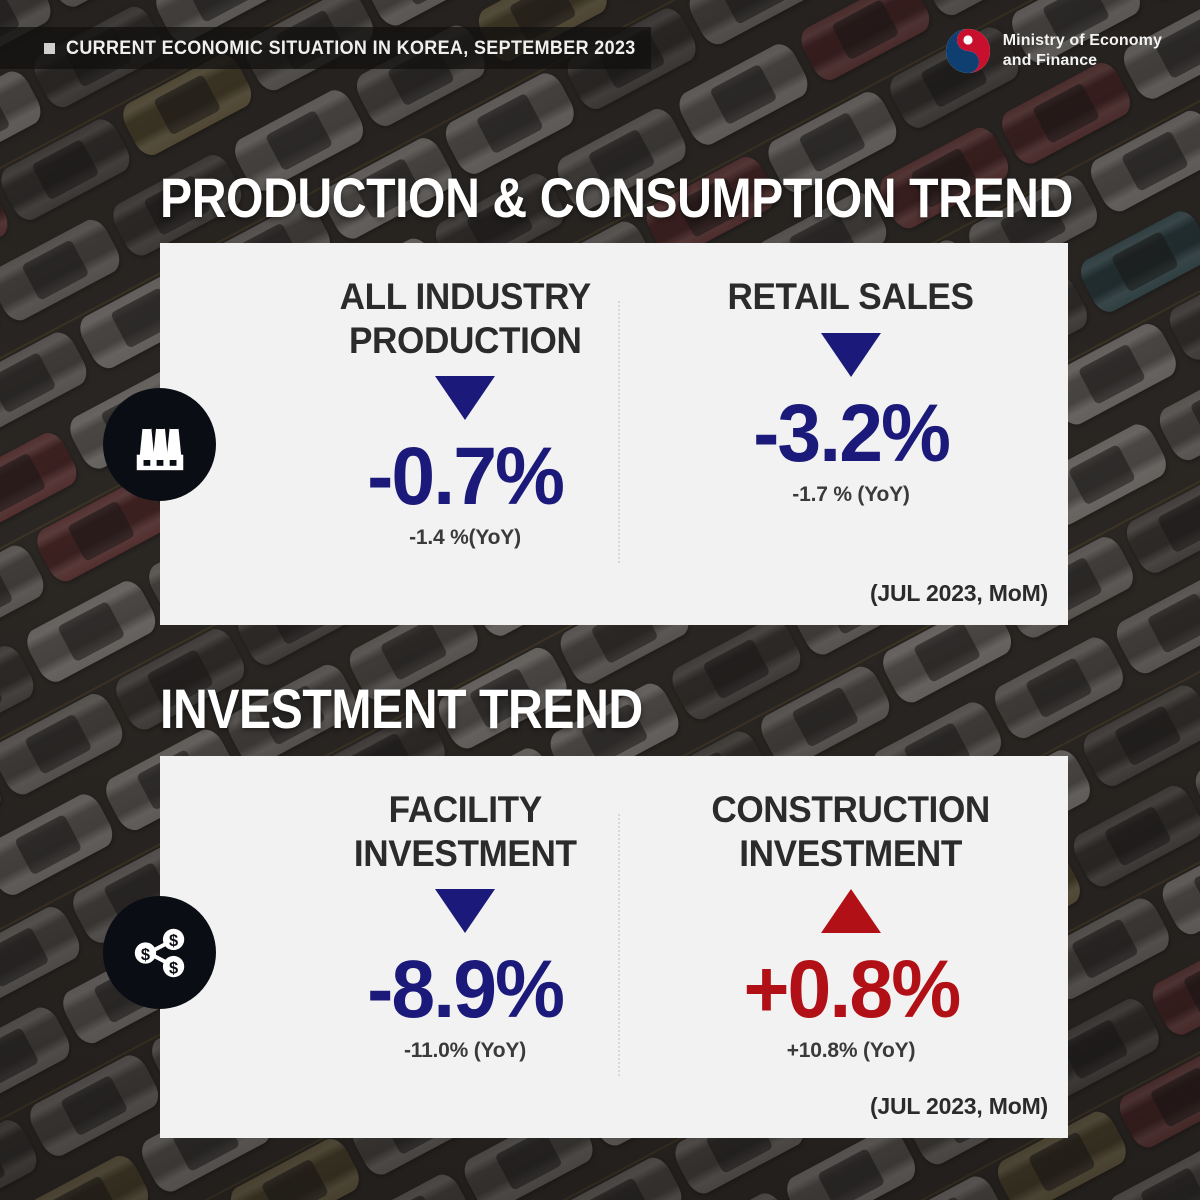 Image resolution: width=1200 pixels, height=1200 pixels. I want to click on ministry-logo-text: Ministry of Economy and Finance, so click(1082, 50).